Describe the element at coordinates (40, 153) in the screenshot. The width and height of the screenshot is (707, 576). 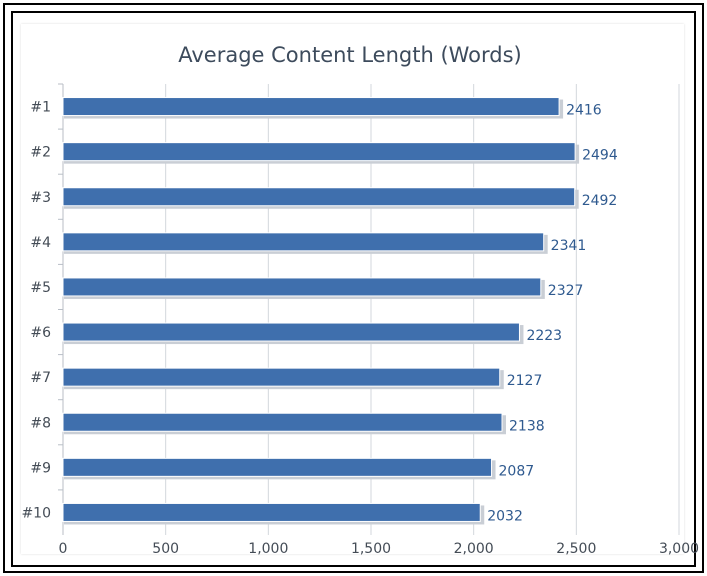
I see `y-tick-label: #2` at that location.